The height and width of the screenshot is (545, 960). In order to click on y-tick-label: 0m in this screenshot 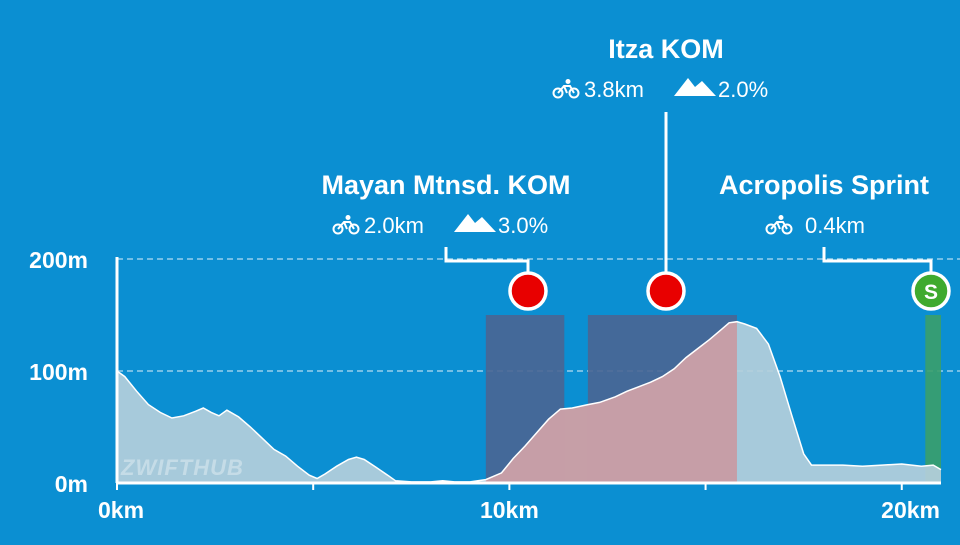, I will do `click(71, 484)`.